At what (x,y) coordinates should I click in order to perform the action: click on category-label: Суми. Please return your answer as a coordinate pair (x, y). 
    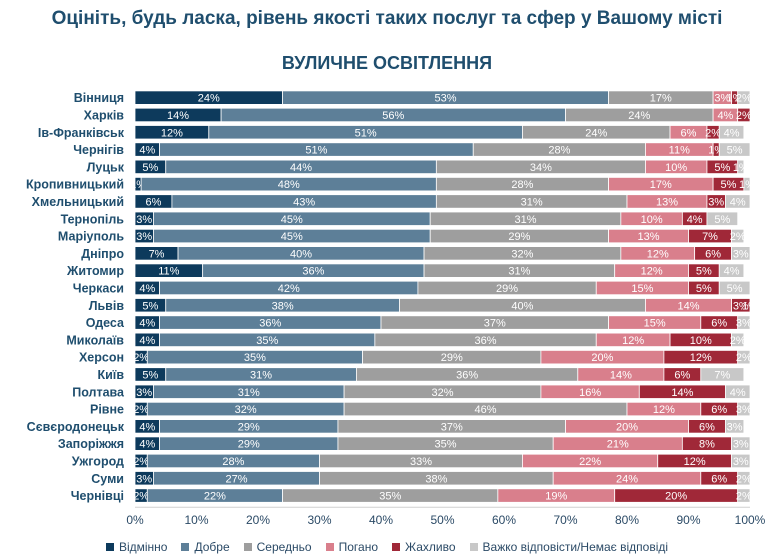
    Looking at the image, I should click on (107, 479).